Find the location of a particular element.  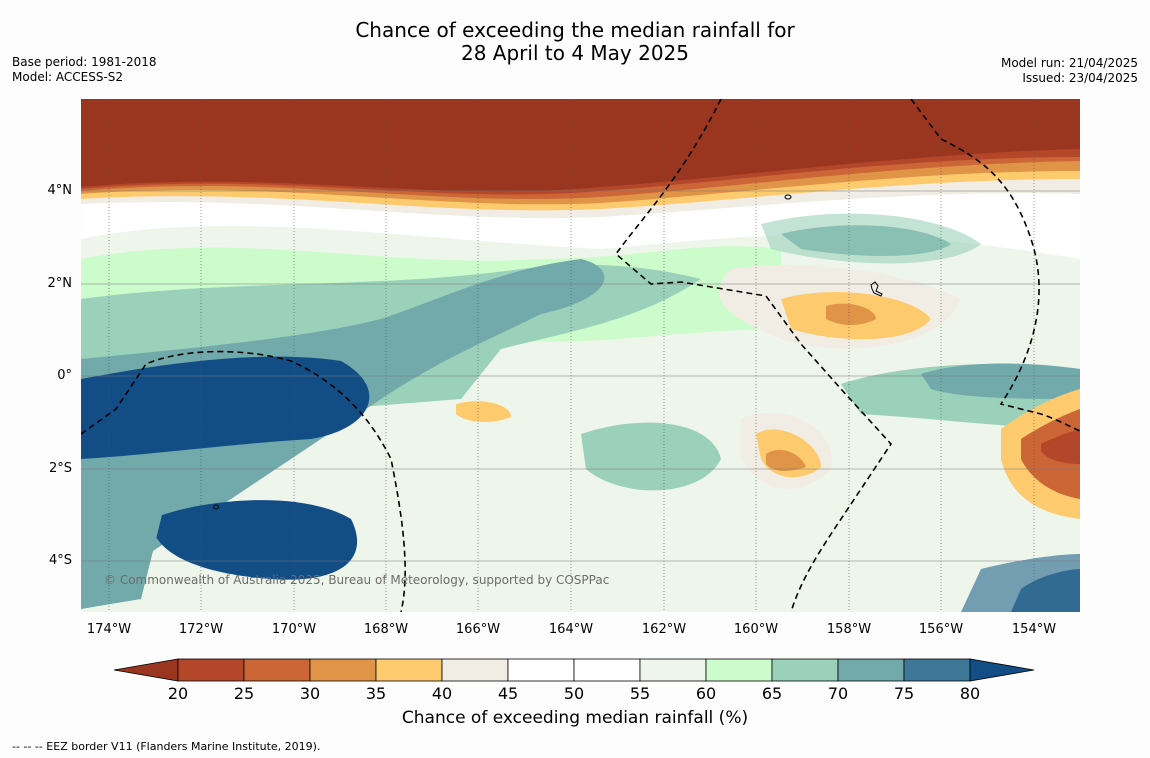

colorbar-extend-low is located at coordinates (146, 670).